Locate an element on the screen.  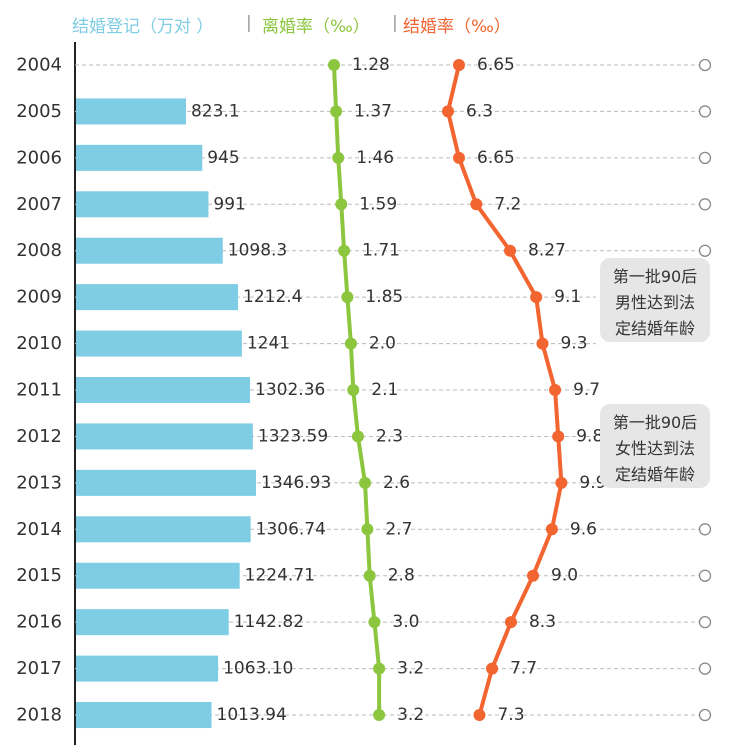
legend-marriages: 结婚登记（万对 ） is located at coordinates (143, 27).